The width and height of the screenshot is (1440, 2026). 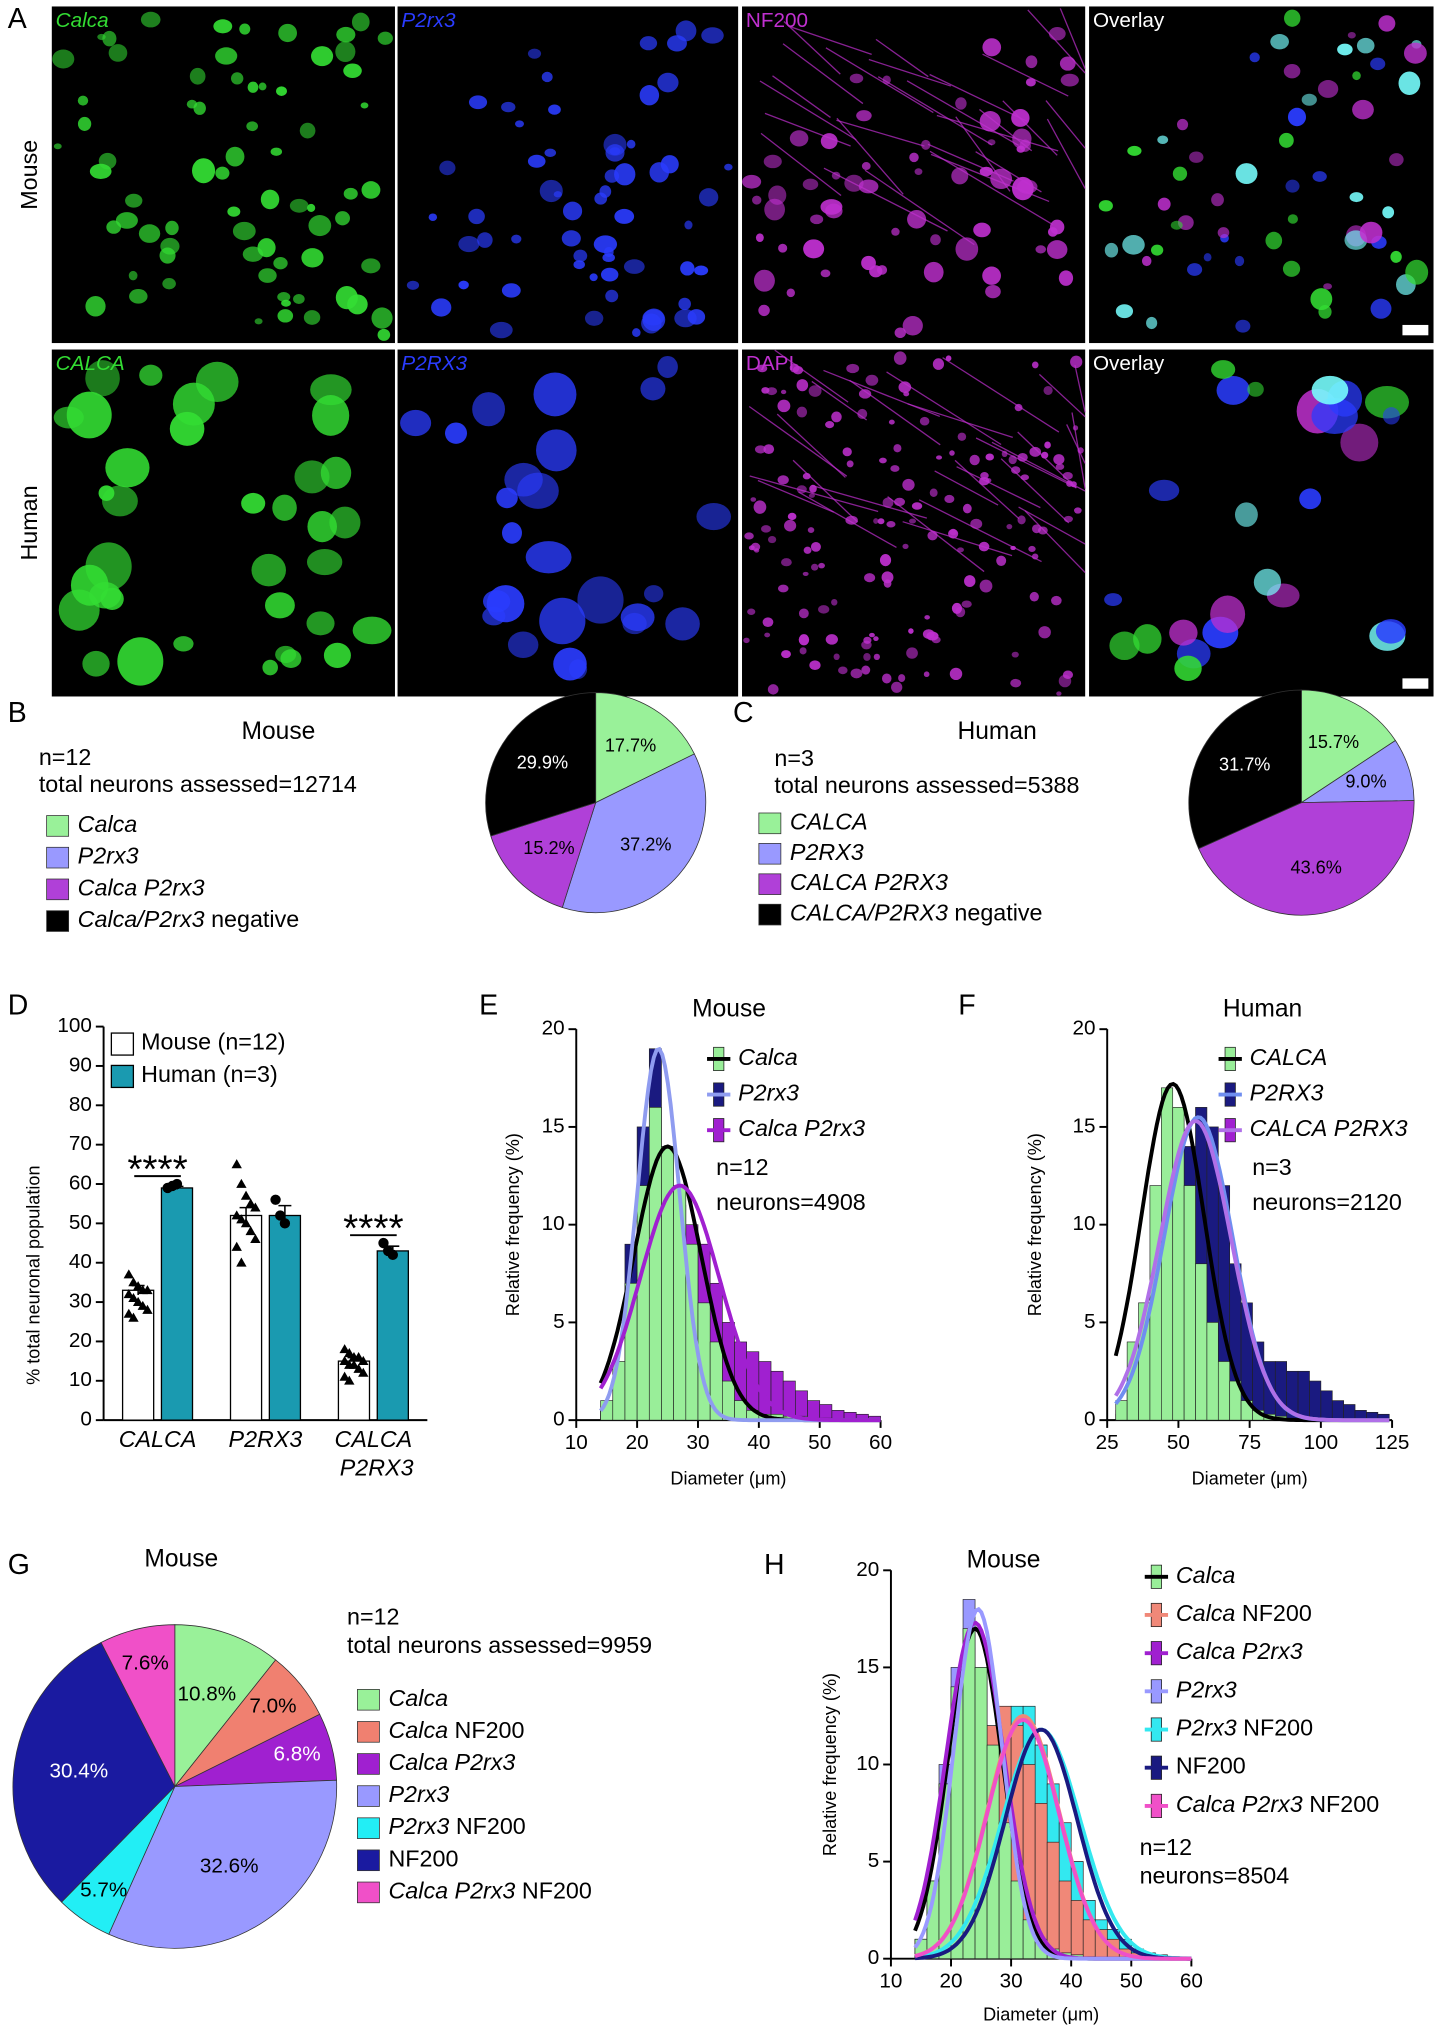 What do you see at coordinates (272, 1706) in the screenshot?
I see `slice-label: 7.0%` at bounding box center [272, 1706].